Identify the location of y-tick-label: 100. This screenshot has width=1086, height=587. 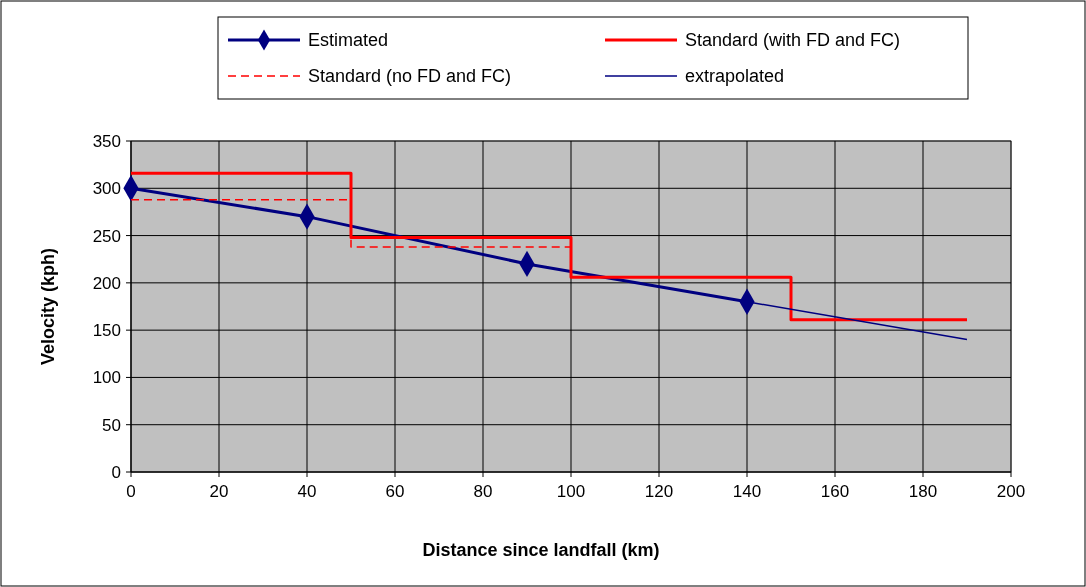
(106, 378).